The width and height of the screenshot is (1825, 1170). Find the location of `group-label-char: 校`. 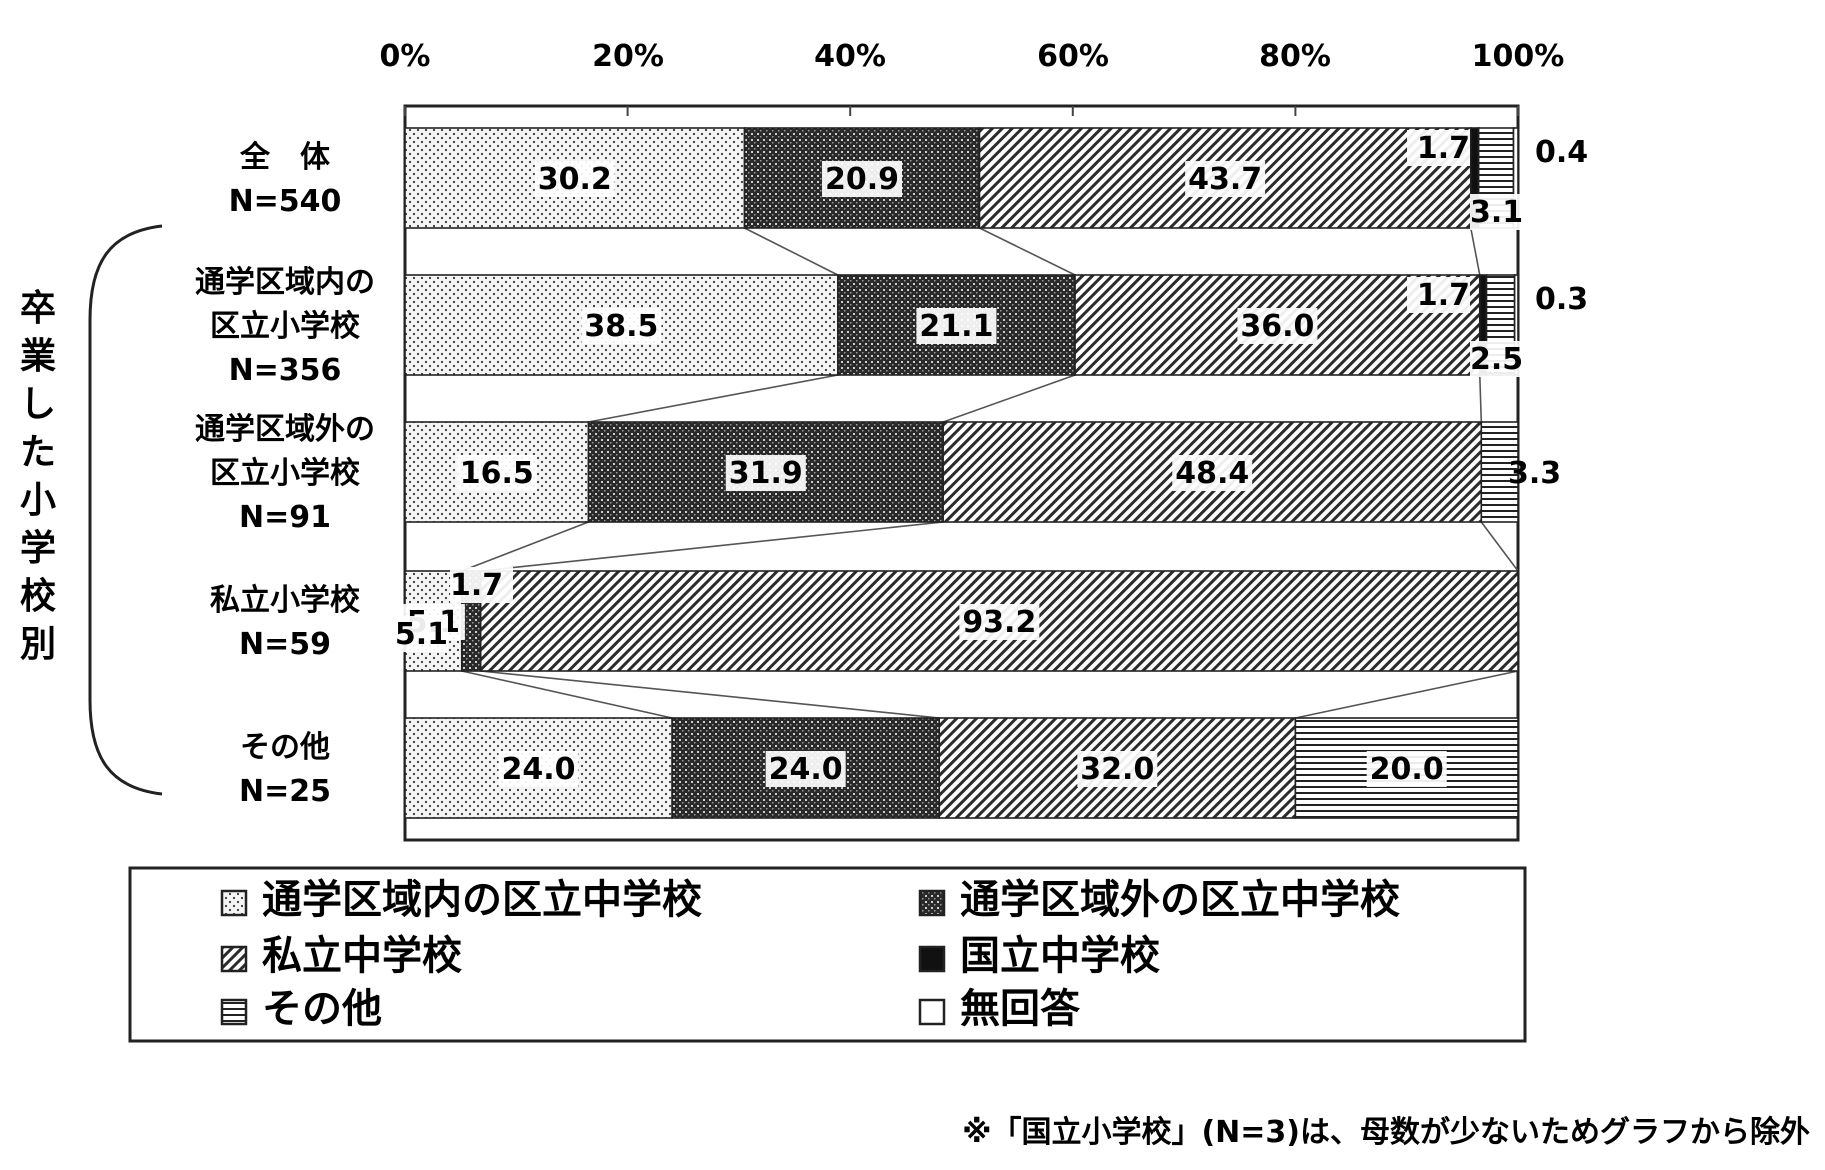

group-label-char: 校 is located at coordinates (38, 596).